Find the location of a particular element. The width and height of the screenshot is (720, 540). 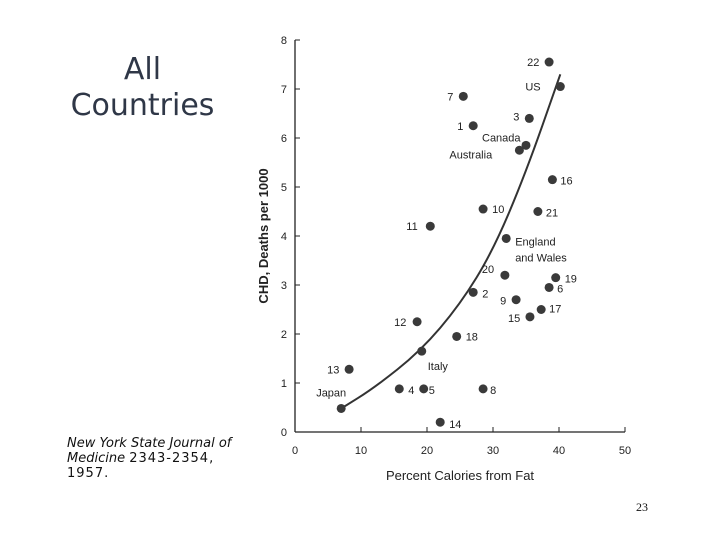

point-label: 17 is located at coordinates (555, 310).